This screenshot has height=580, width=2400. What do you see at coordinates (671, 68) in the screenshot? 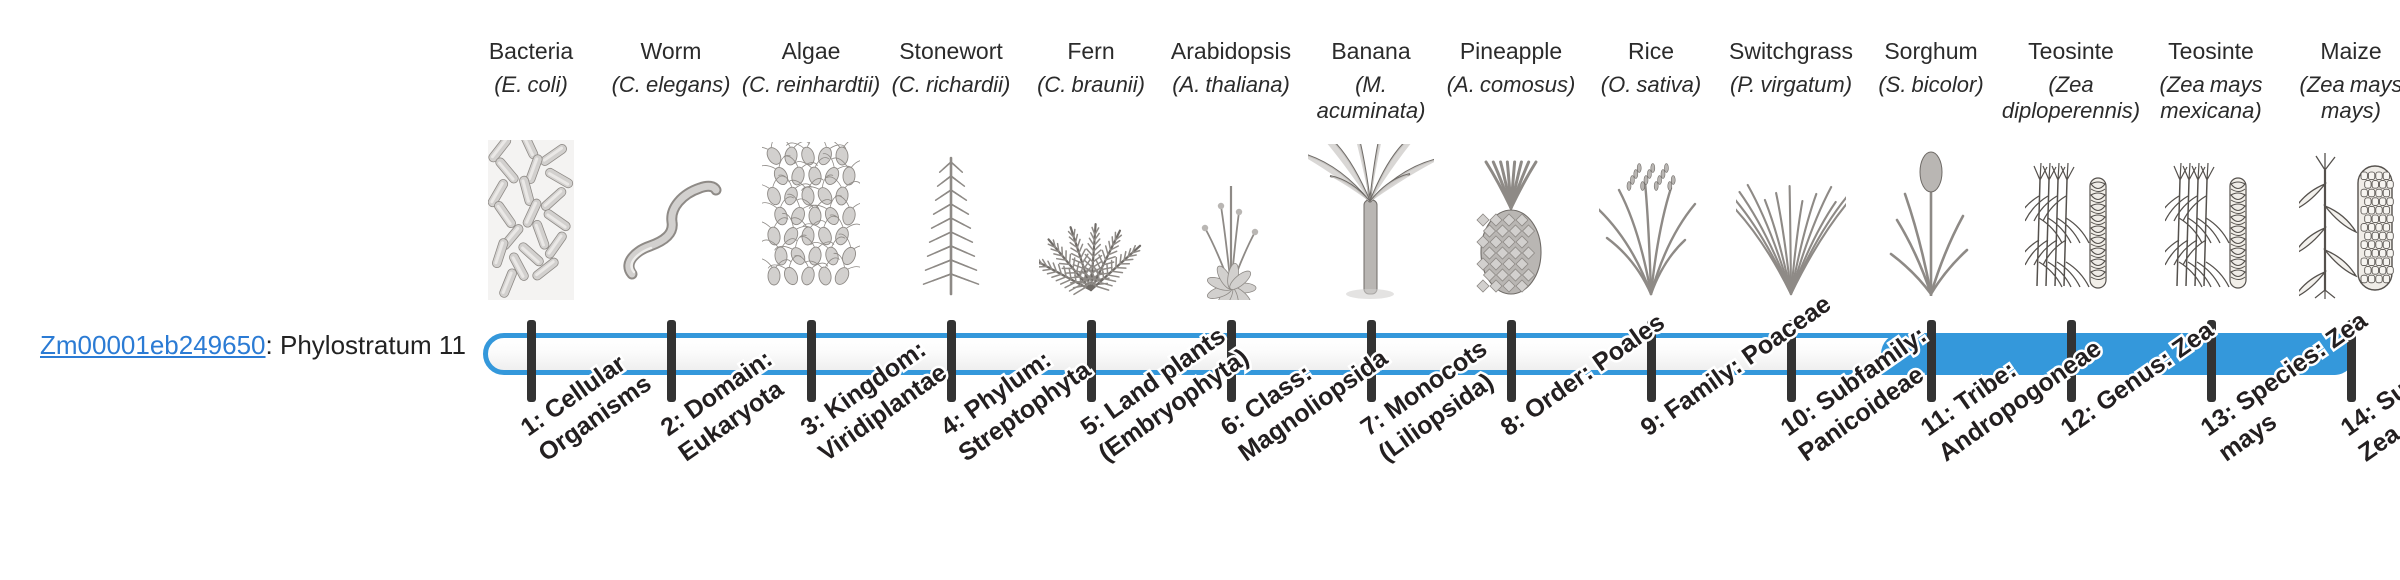
I see `species-column: Worm (C. elegans)` at bounding box center [671, 68].